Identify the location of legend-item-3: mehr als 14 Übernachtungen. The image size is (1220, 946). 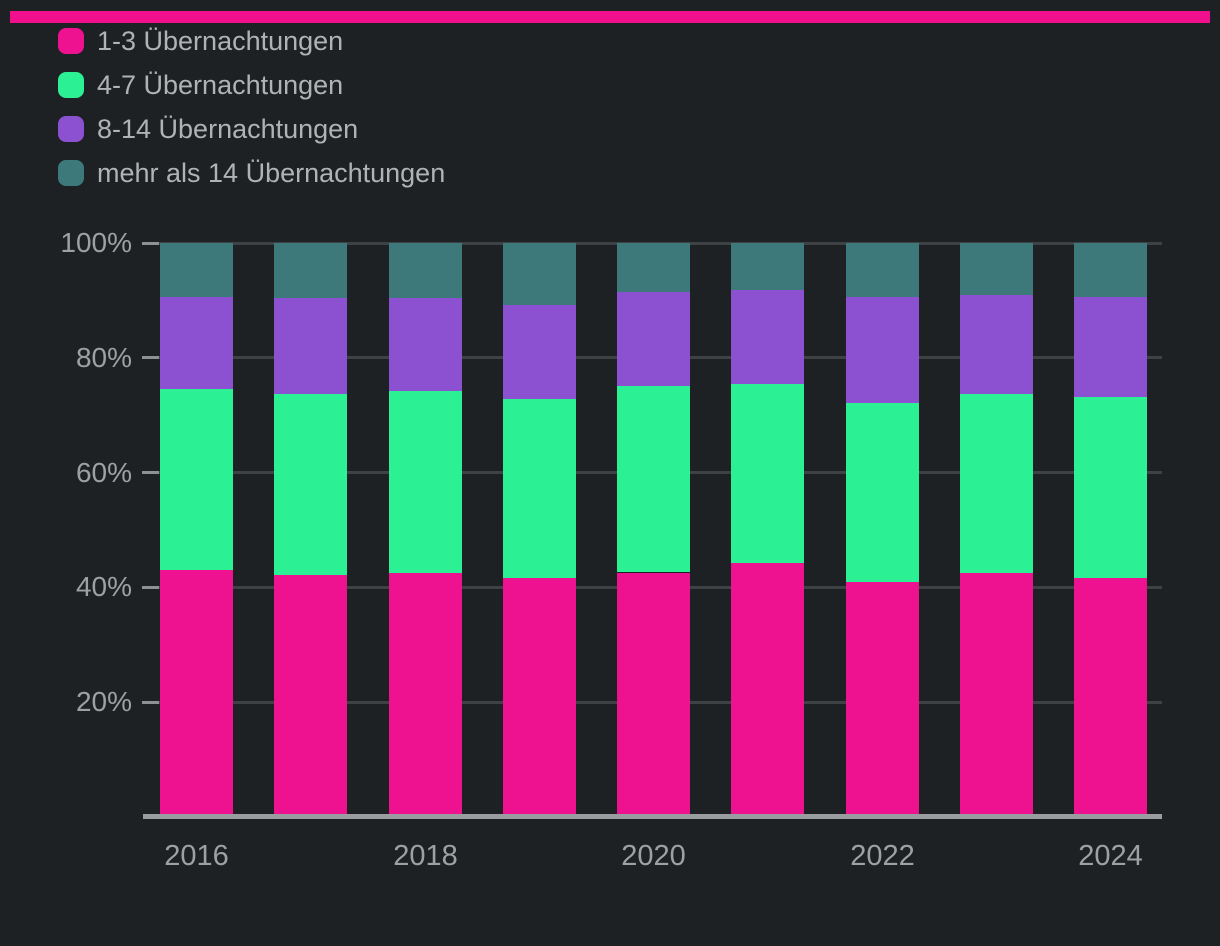
(252, 173).